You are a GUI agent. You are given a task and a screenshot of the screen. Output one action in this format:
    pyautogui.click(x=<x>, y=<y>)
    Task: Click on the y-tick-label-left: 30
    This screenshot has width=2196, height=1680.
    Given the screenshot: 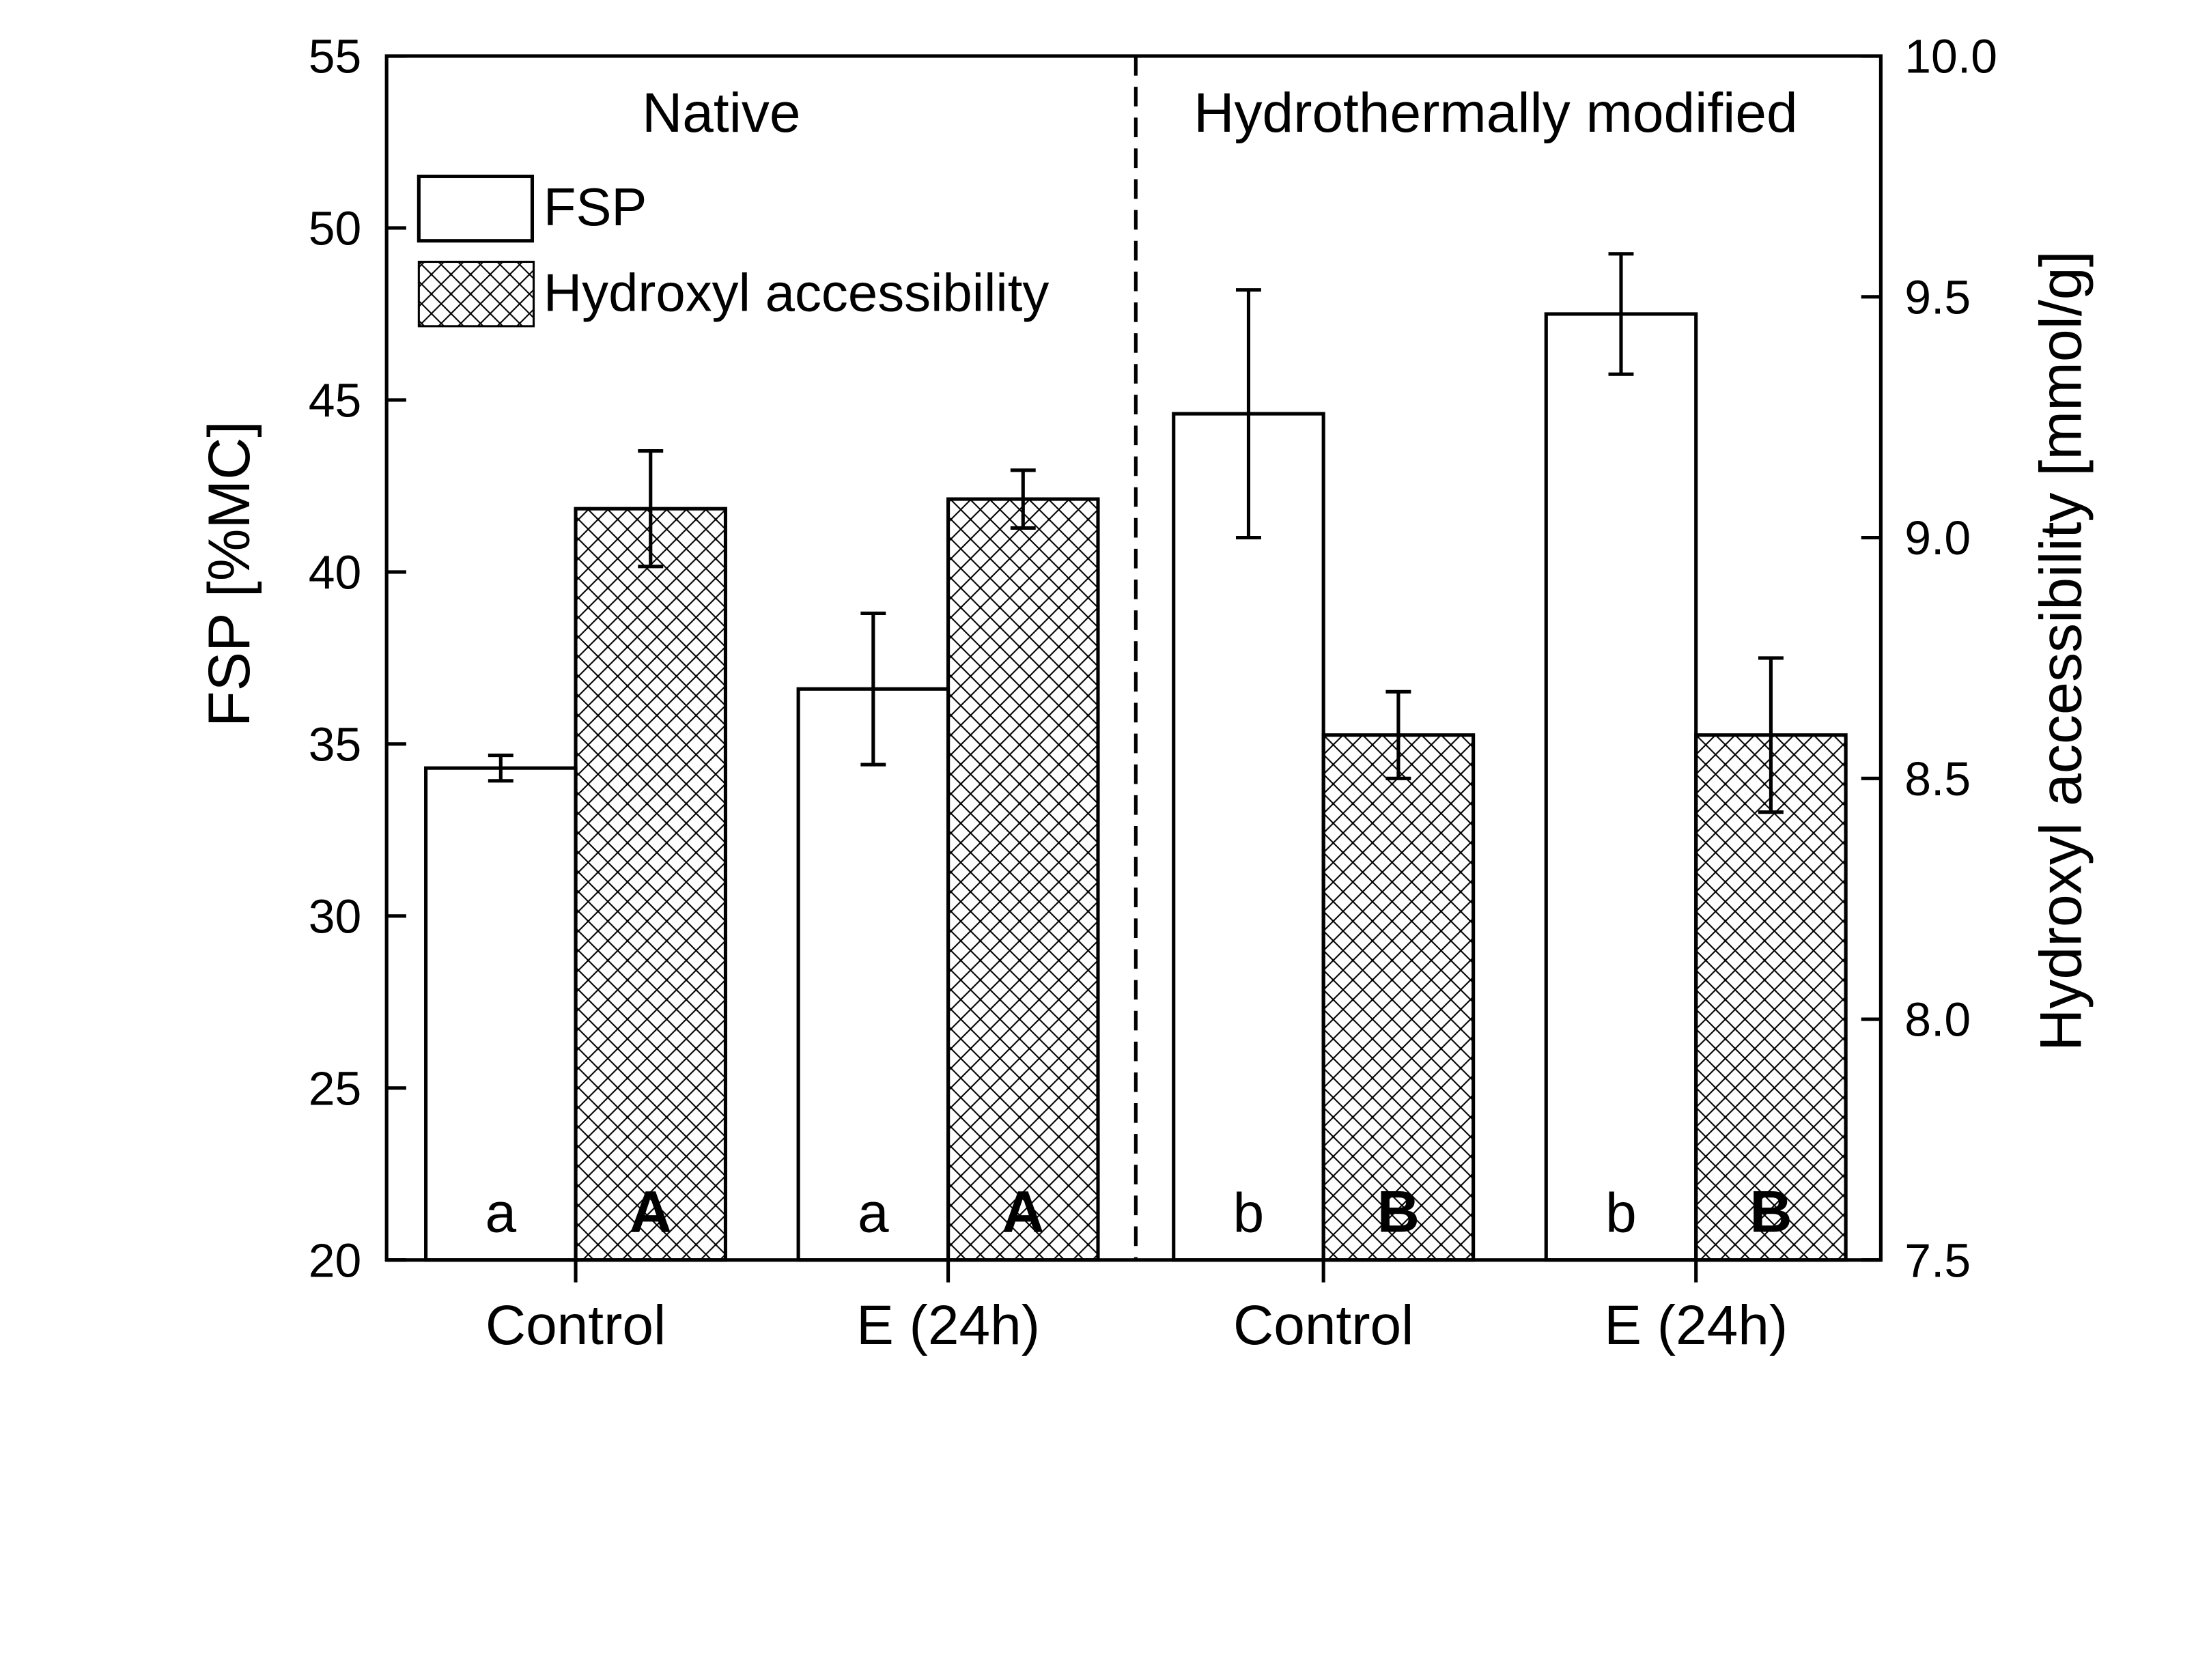 What is the action you would take?
    pyautogui.click(x=336, y=916)
    